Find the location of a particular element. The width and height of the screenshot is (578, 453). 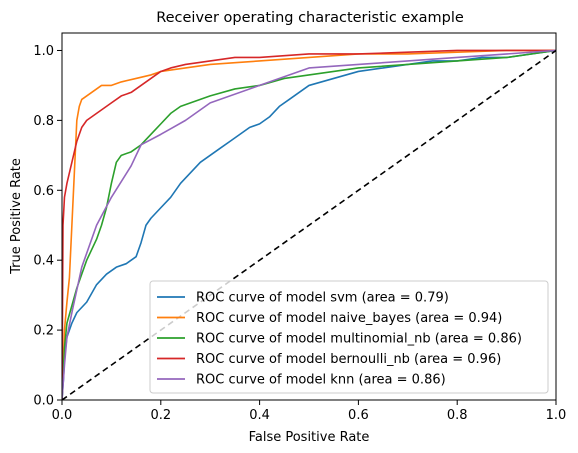

x-tick-label: 0.2 is located at coordinates (160, 415).